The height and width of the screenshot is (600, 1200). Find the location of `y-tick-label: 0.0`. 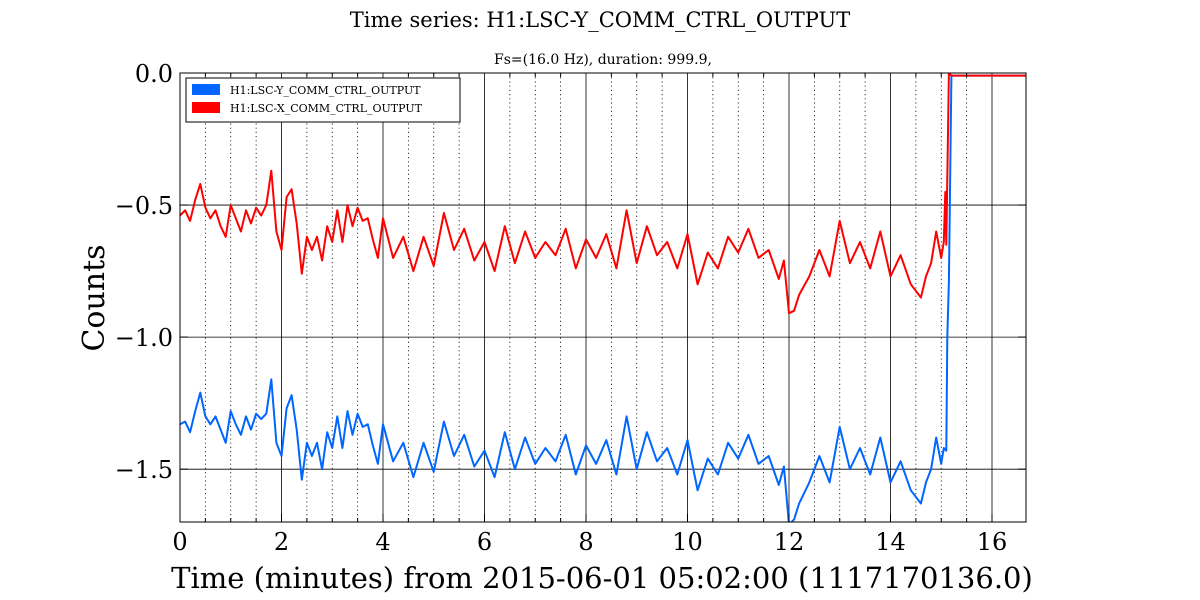

y-tick-label: 0.0 is located at coordinates (154, 74).